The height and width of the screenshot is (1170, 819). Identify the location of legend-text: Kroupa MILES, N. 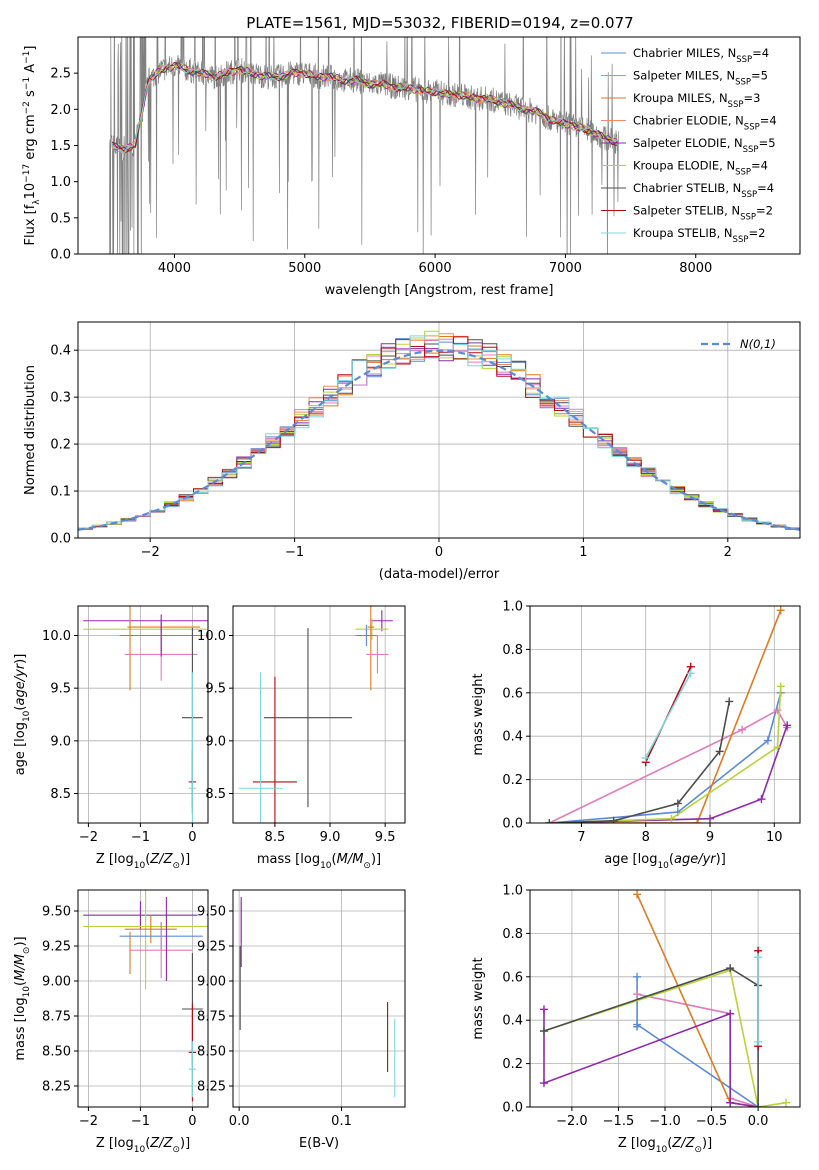
(680, 98).